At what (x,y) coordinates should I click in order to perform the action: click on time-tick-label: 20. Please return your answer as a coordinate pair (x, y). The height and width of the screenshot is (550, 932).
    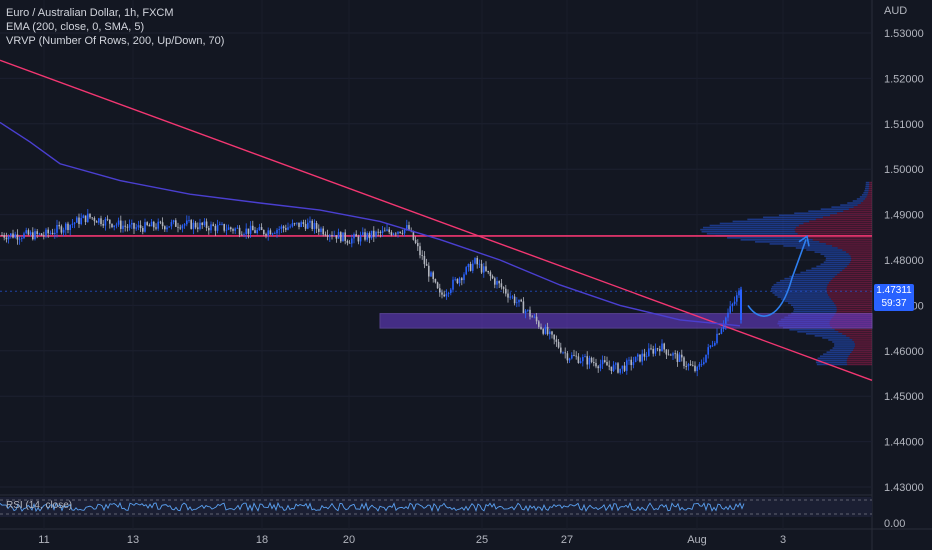
    Looking at the image, I should click on (349, 540).